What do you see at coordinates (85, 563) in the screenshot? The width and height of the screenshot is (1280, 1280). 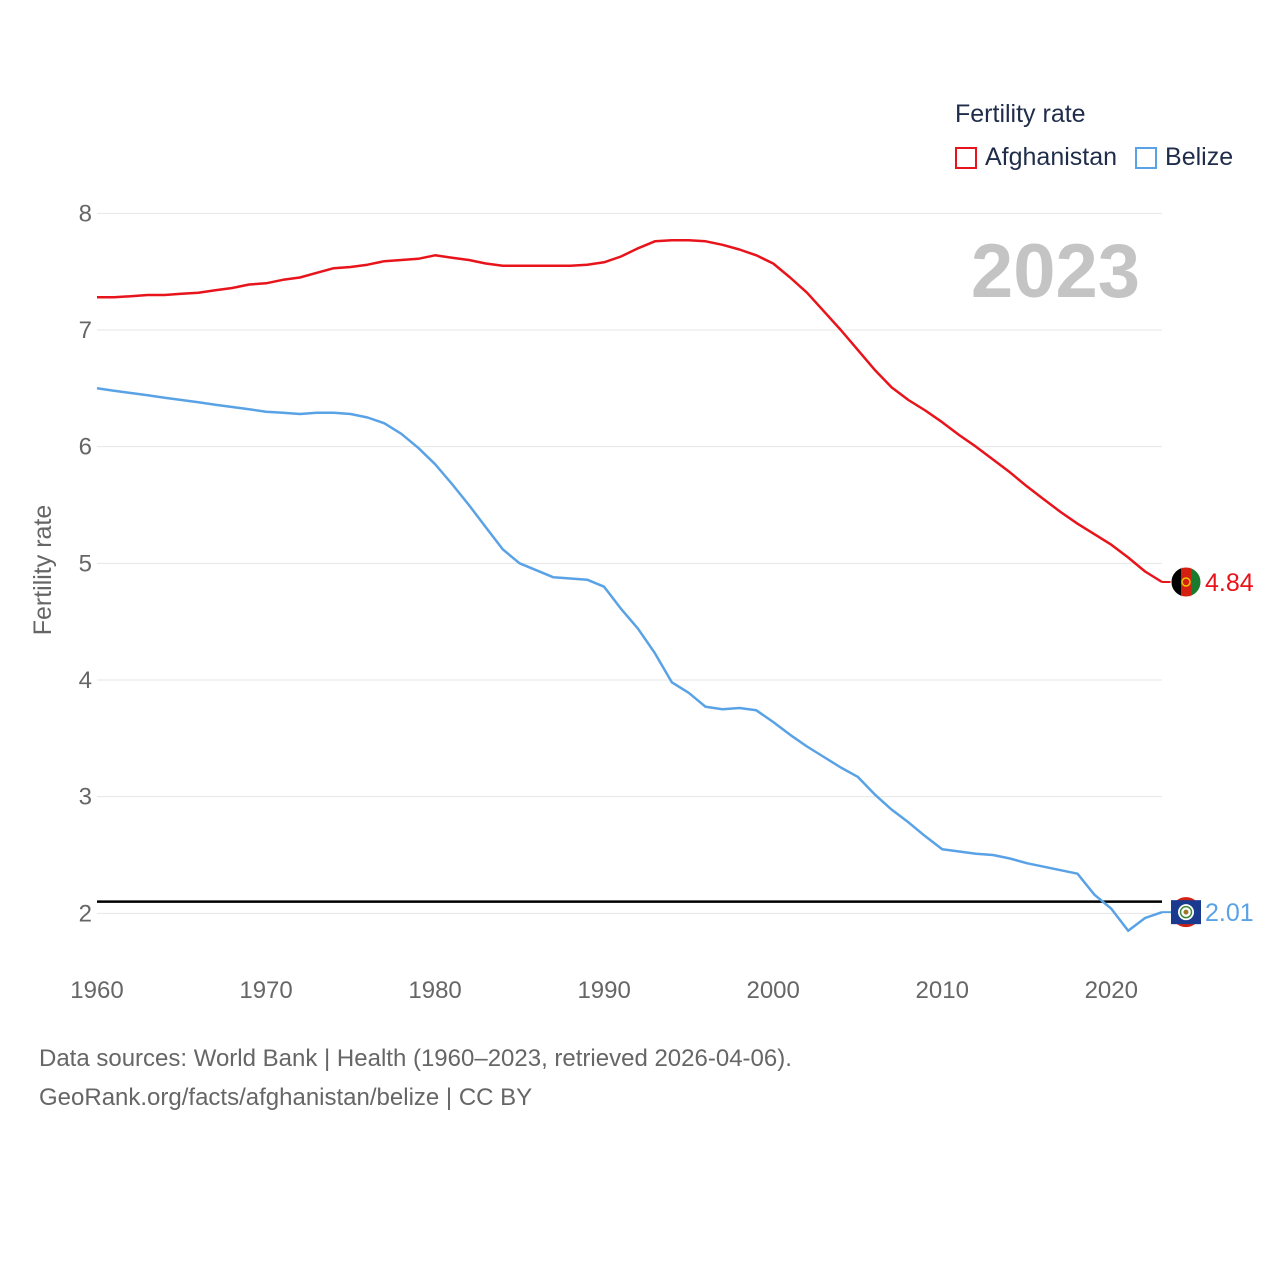 I see `y-tick-label-5: 5` at bounding box center [85, 563].